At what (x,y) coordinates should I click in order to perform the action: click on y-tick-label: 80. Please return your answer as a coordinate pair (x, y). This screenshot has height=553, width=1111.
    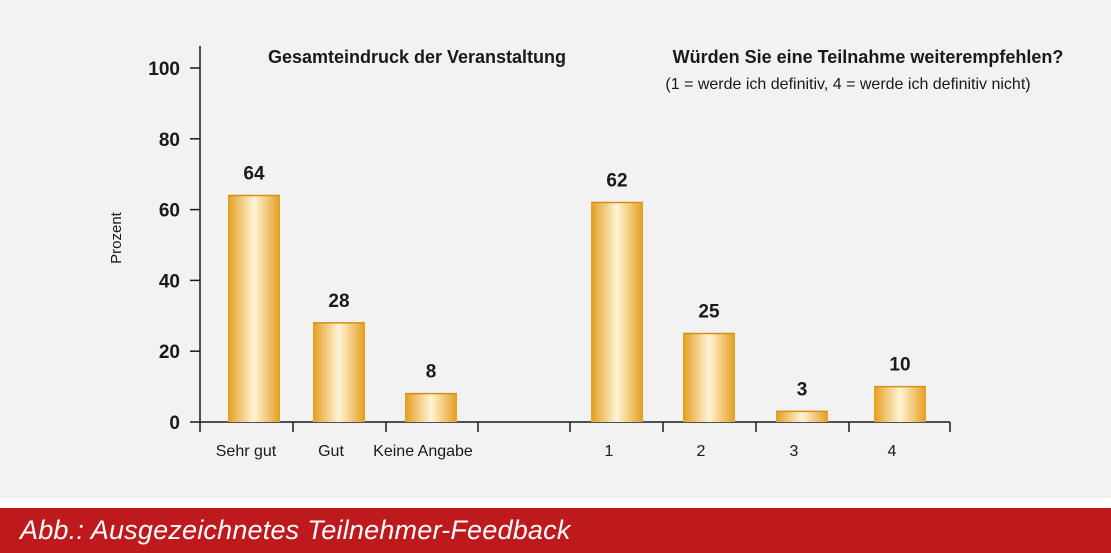
    Looking at the image, I should click on (169, 140).